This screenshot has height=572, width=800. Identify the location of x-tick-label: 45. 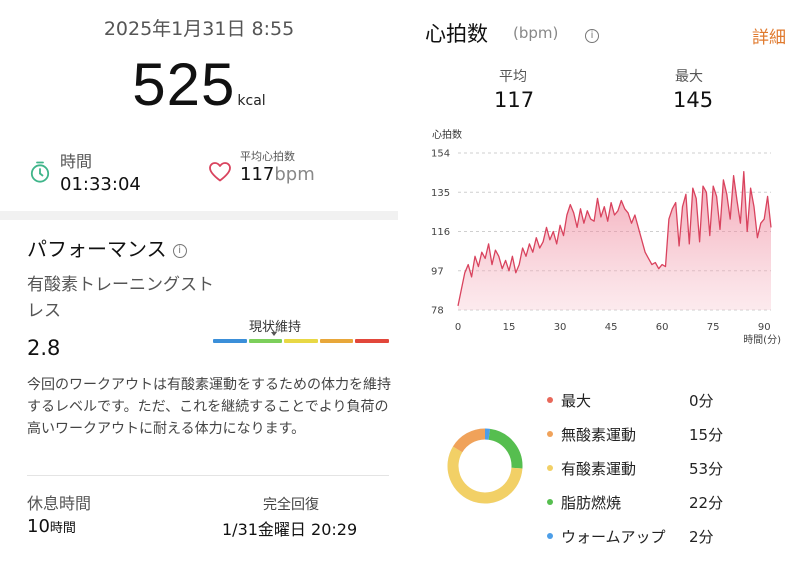
(611, 327).